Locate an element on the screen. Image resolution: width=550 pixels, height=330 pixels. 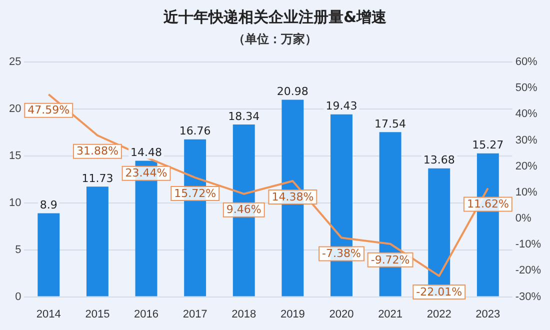
y2-tick-label: -20% is located at coordinates (528, 270).